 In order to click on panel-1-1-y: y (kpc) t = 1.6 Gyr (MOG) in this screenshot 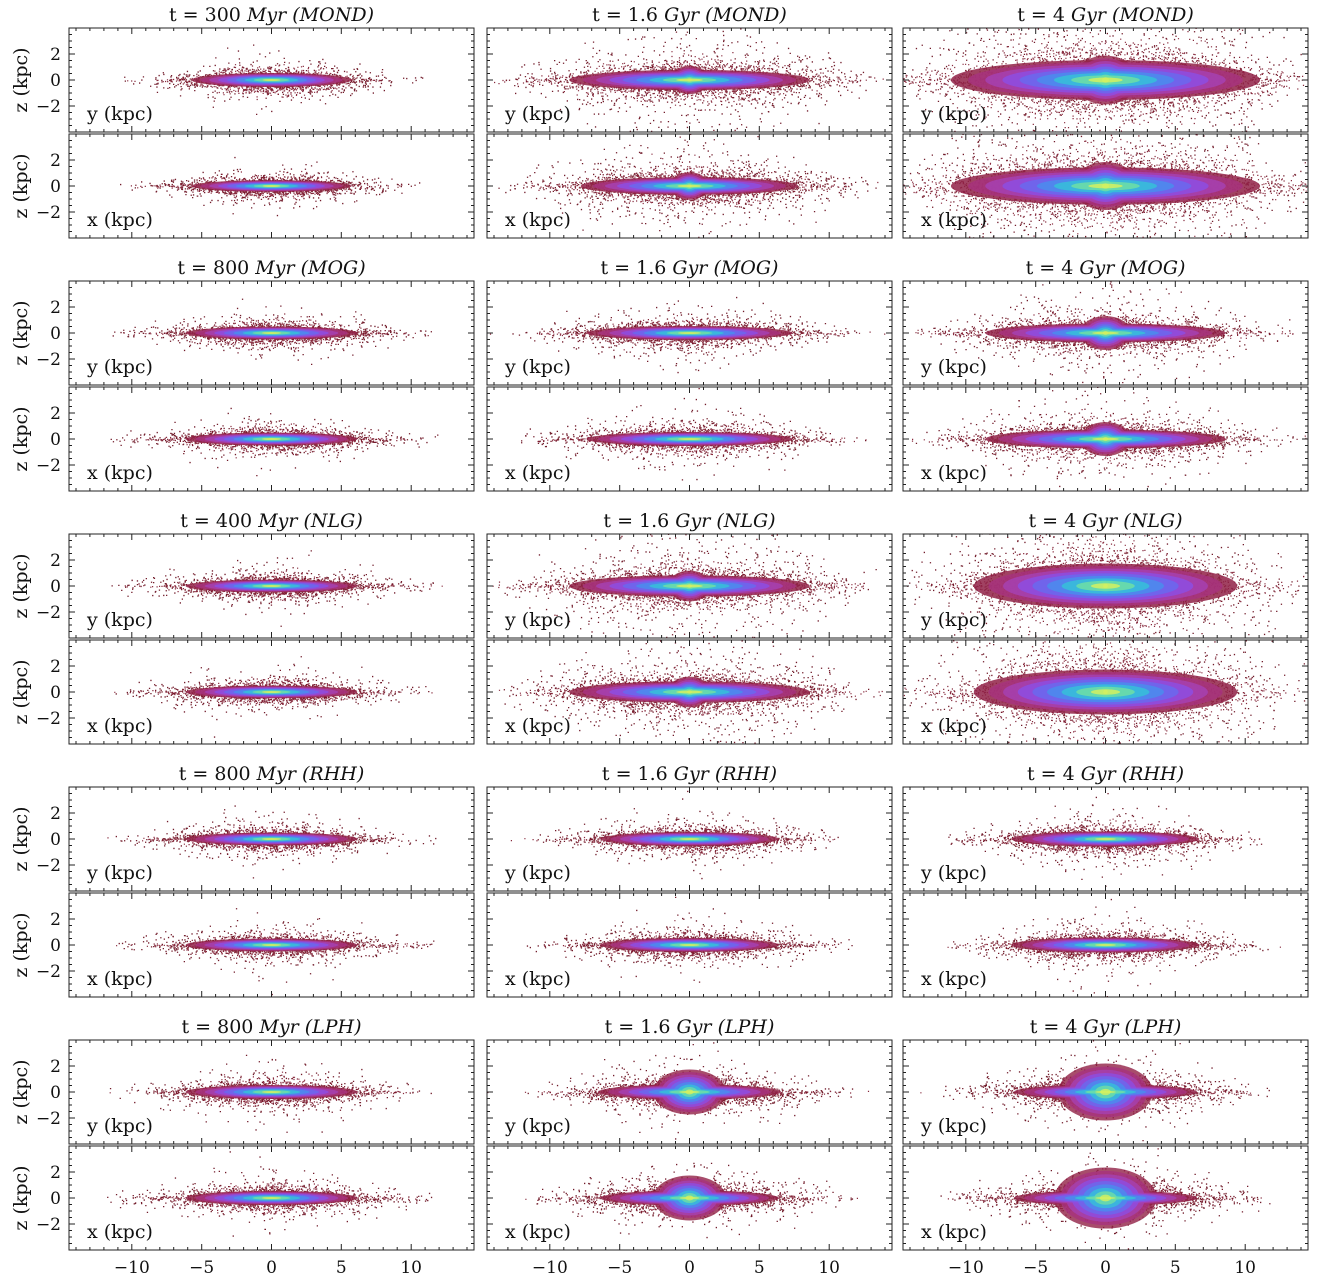, I will do `click(689, 321)`.